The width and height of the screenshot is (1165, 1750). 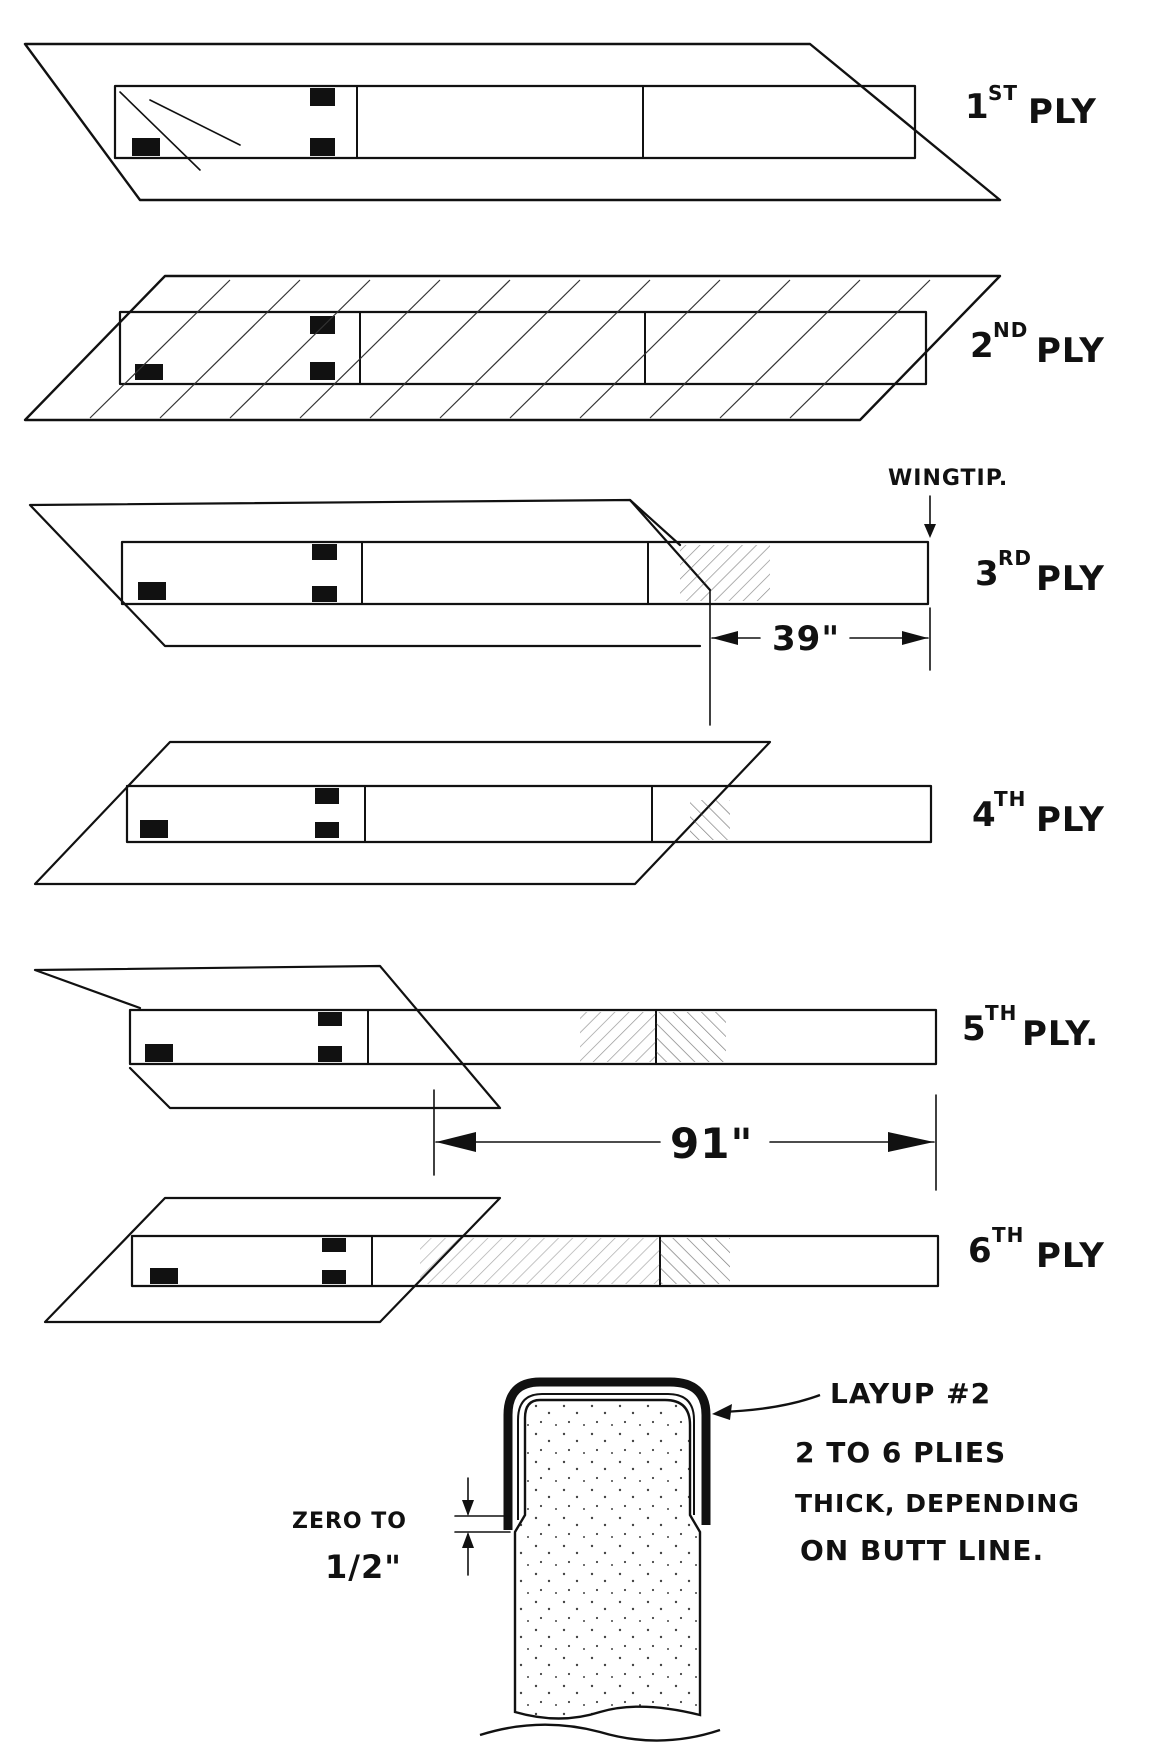 I want to click on layup-cap, so click(x=607, y=1453).